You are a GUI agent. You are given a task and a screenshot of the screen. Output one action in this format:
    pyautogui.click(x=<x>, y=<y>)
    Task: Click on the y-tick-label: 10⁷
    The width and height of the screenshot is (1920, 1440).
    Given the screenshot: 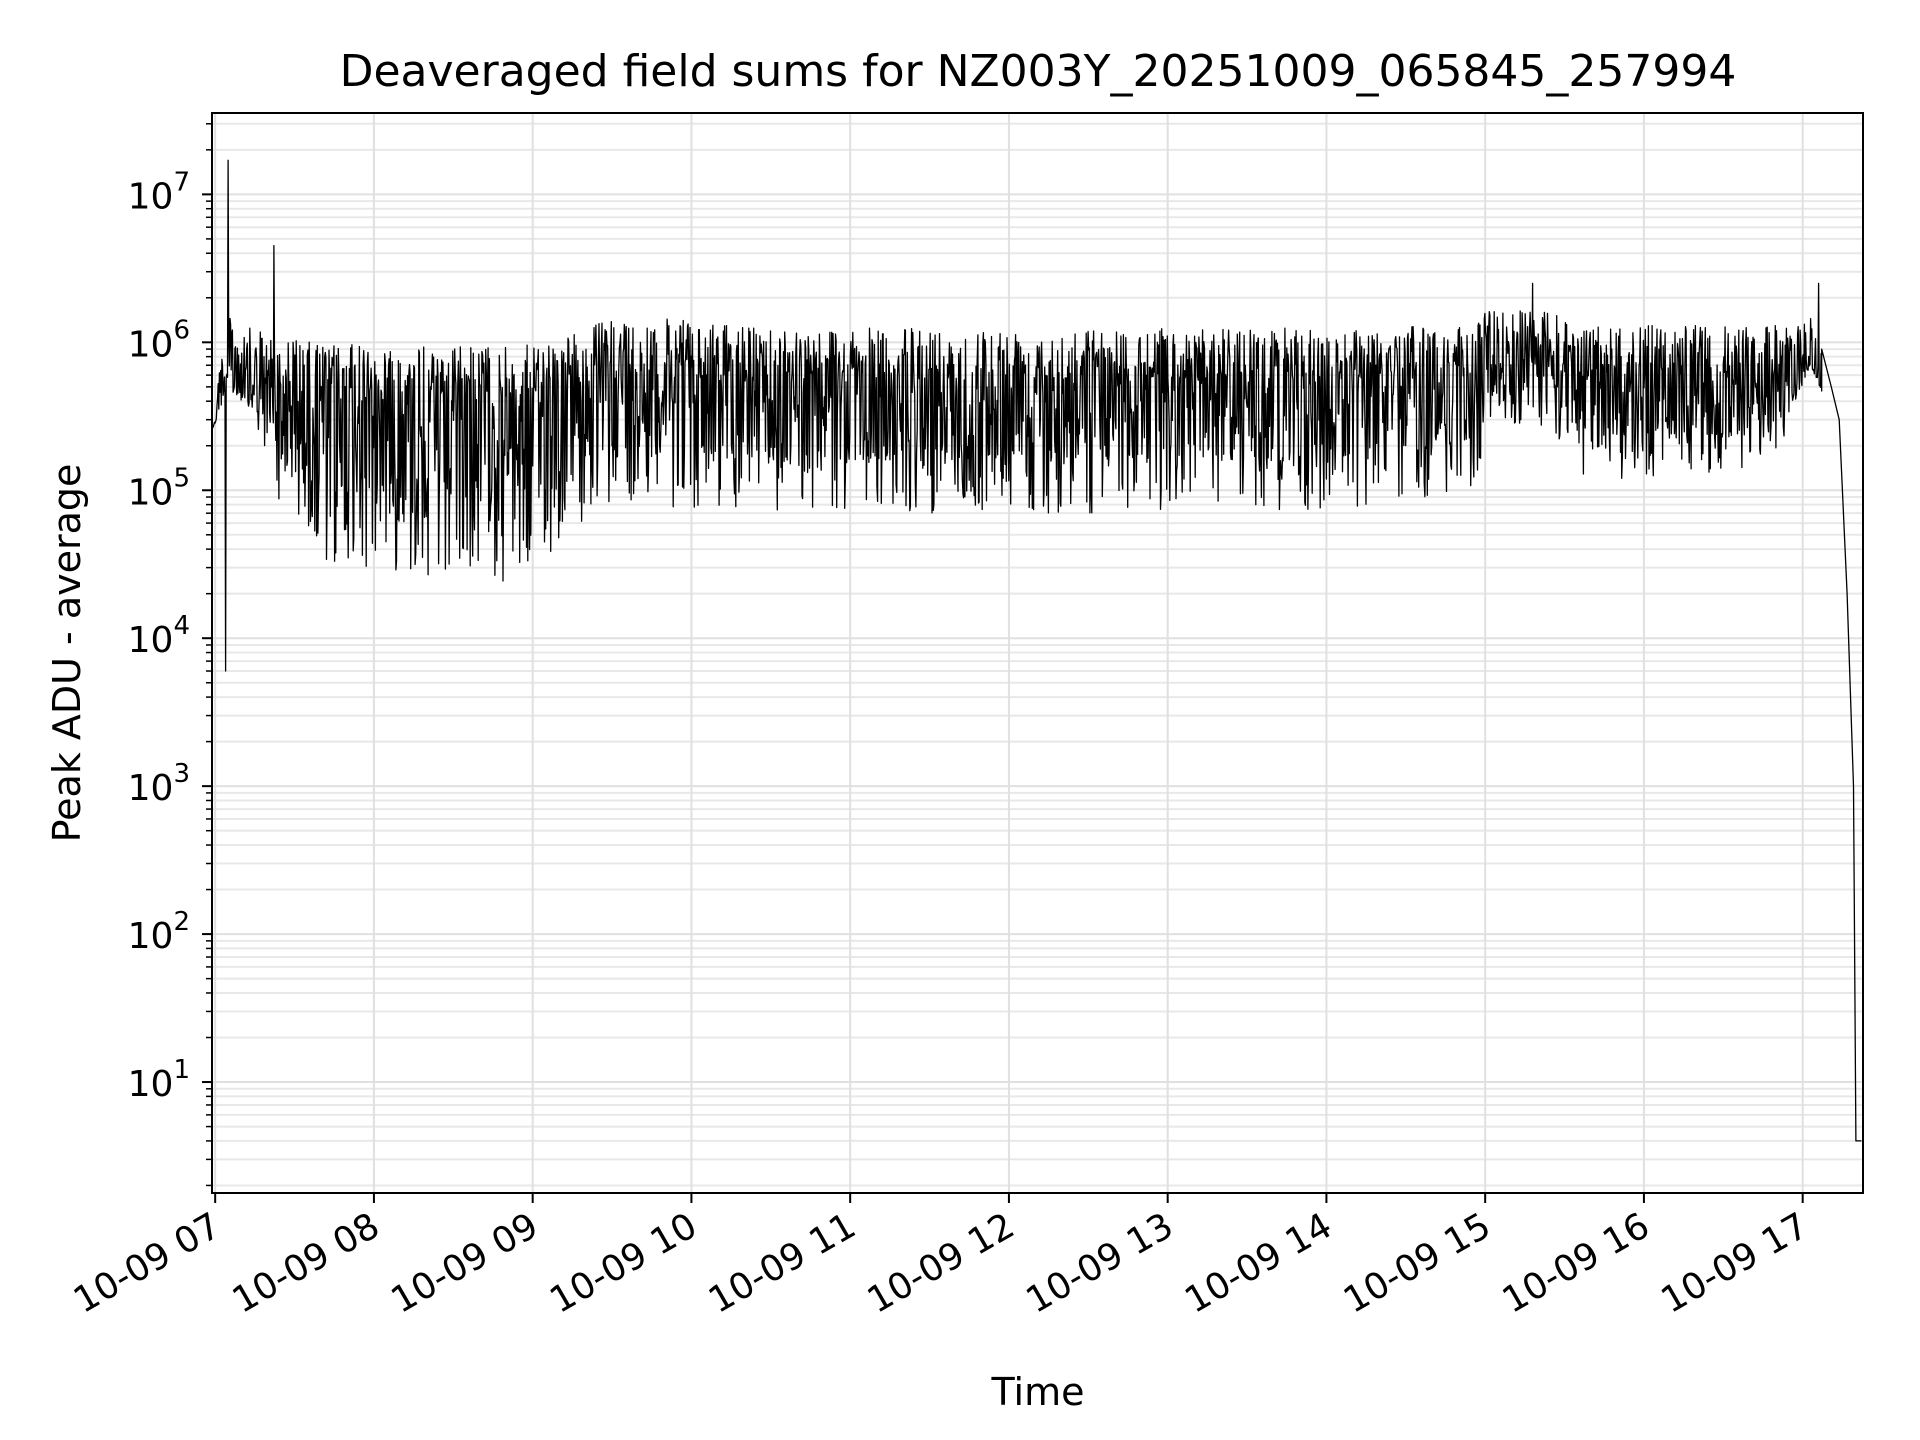 What is the action you would take?
    pyautogui.click(x=159, y=192)
    